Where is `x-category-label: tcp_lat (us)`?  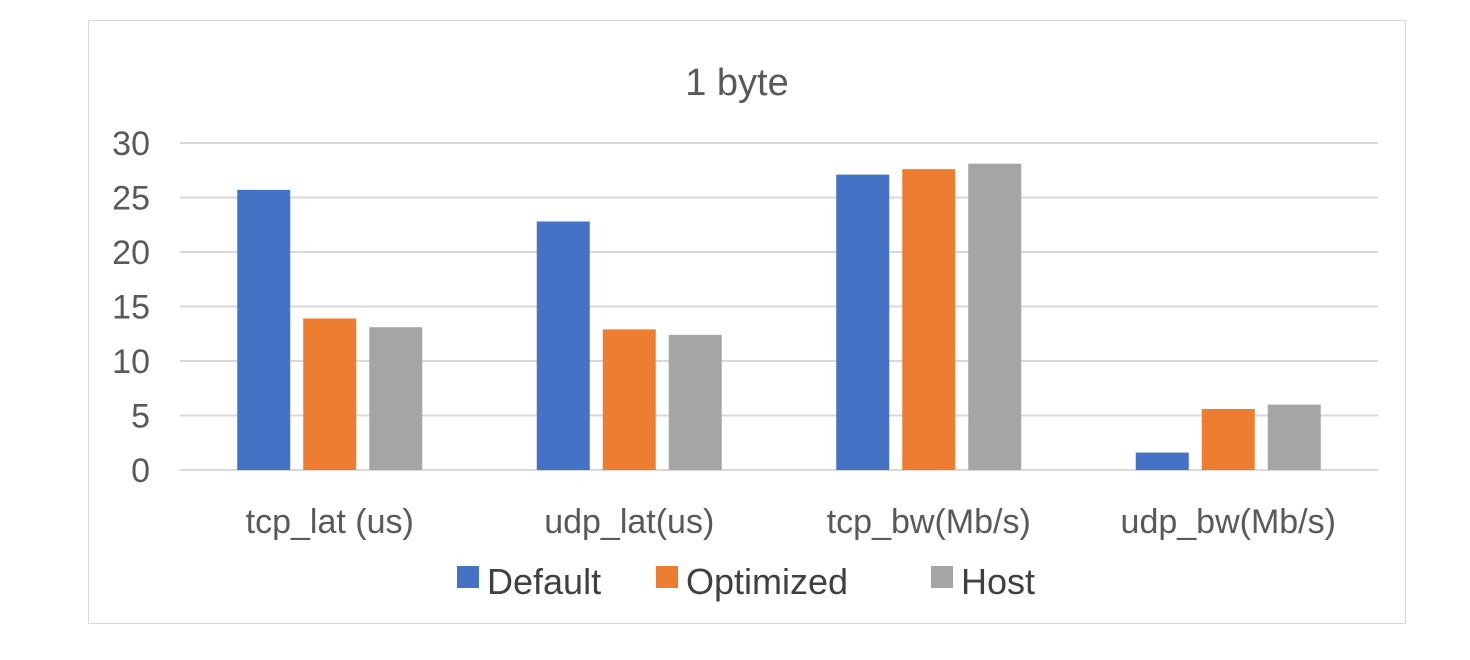 x-category-label: tcp_lat (us) is located at coordinates (330, 522).